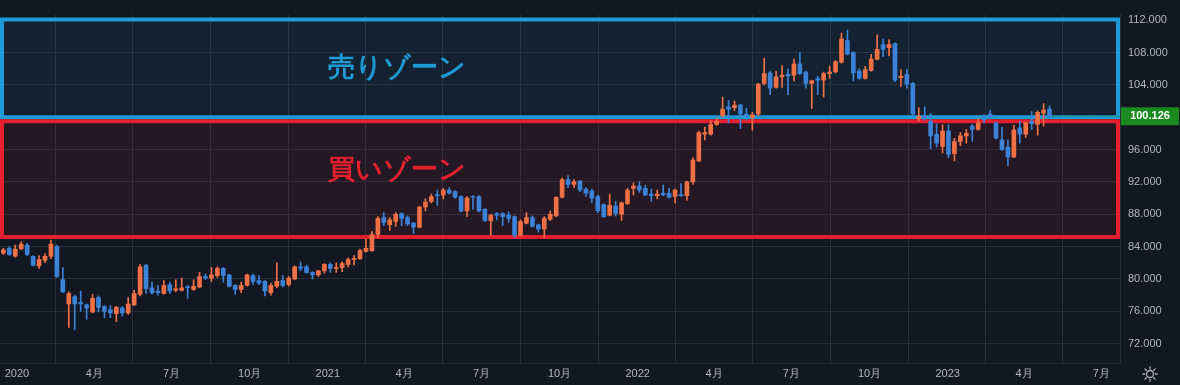 The height and width of the screenshot is (385, 1180). Describe the element at coordinates (1145, 245) in the screenshot. I see `y-tick-label: 84.000` at that location.